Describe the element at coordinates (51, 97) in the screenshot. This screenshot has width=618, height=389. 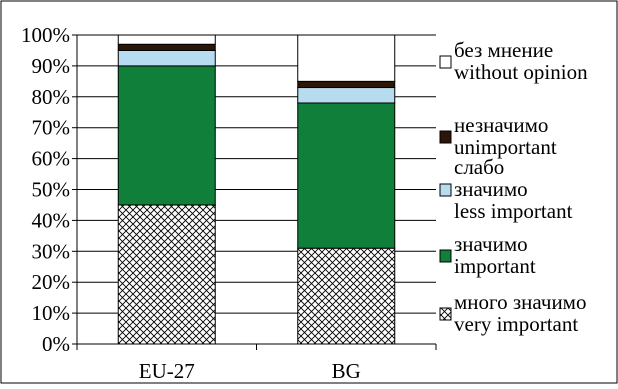
I see `y-tick-label: 80%` at that location.